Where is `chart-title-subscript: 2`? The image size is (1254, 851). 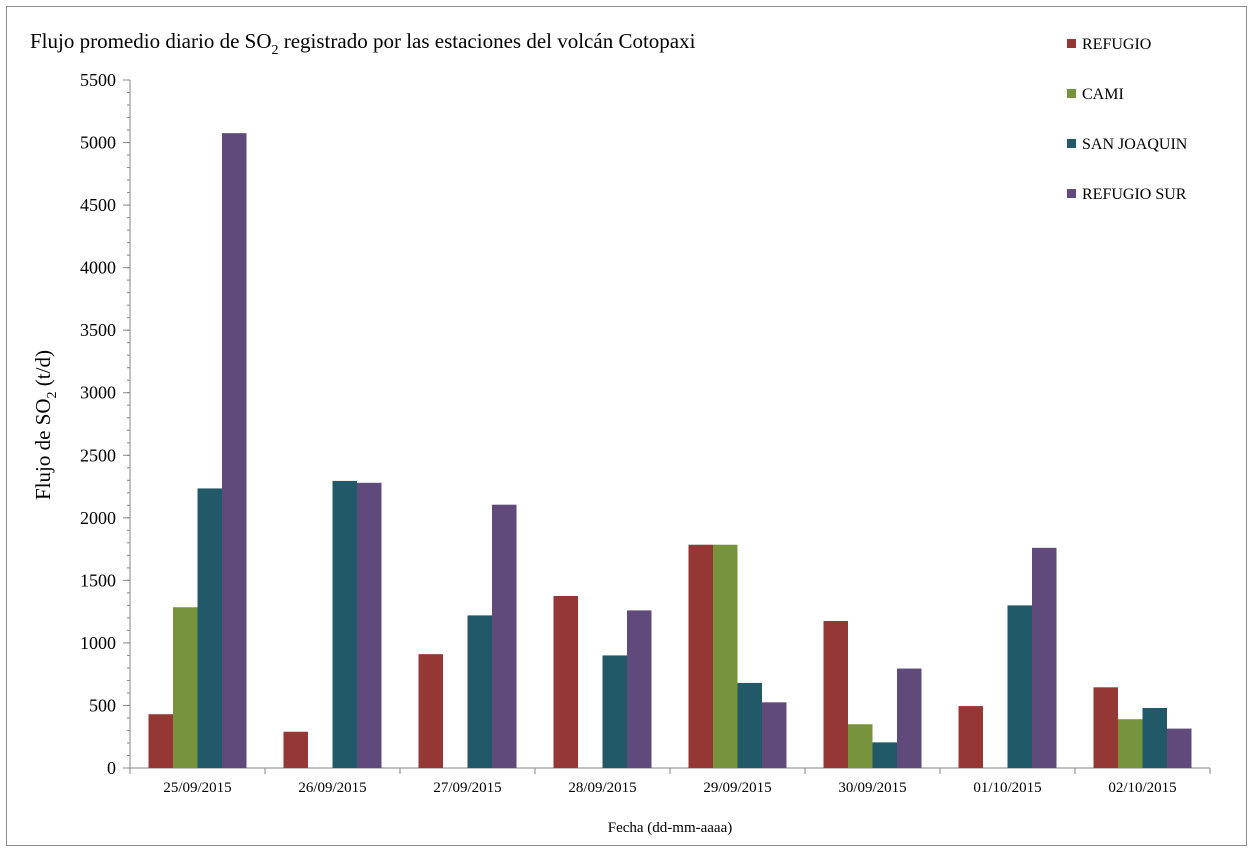
chart-title-subscript: 2 is located at coordinates (274, 50).